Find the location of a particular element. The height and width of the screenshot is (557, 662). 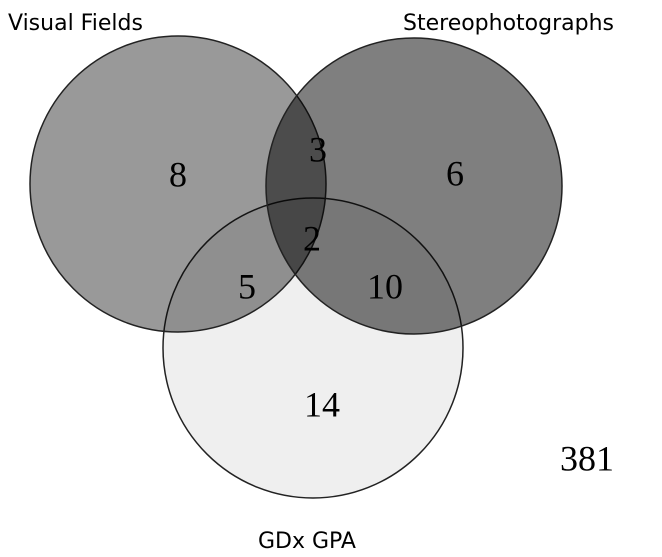

set-label: Stereophotographs is located at coordinates (508, 23).